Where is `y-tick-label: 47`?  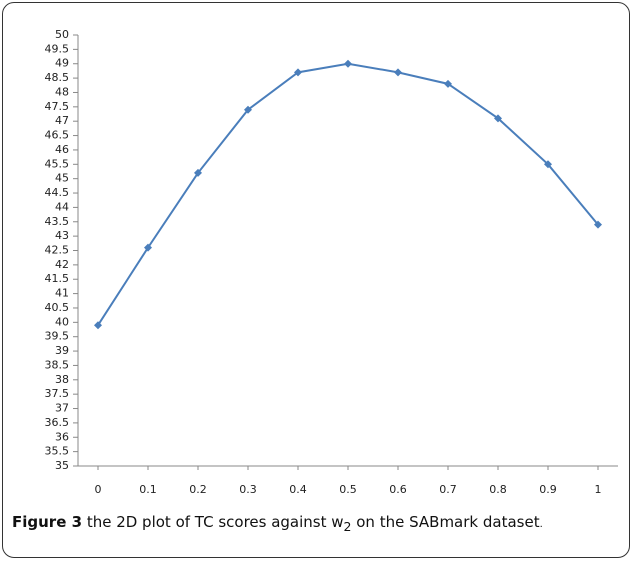
y-tick-label: 47 is located at coordinates (62, 120).